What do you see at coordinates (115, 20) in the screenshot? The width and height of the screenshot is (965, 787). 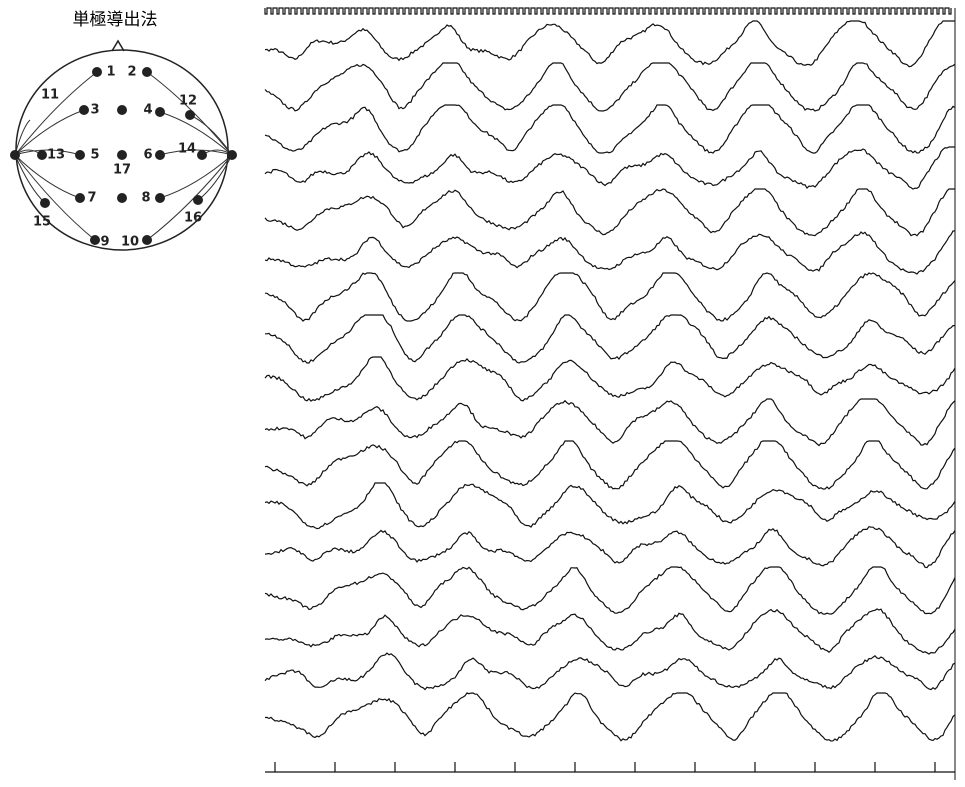 I see `title: 単極導出法` at bounding box center [115, 20].